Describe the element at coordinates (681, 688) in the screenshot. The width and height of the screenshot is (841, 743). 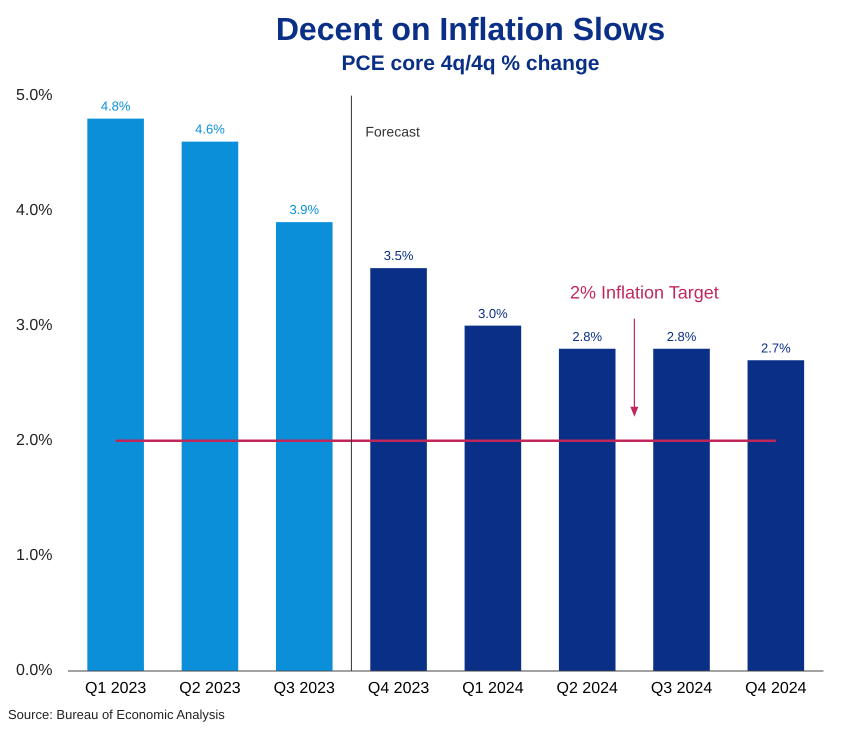
I see `x-tick-label: Q3 2024` at that location.